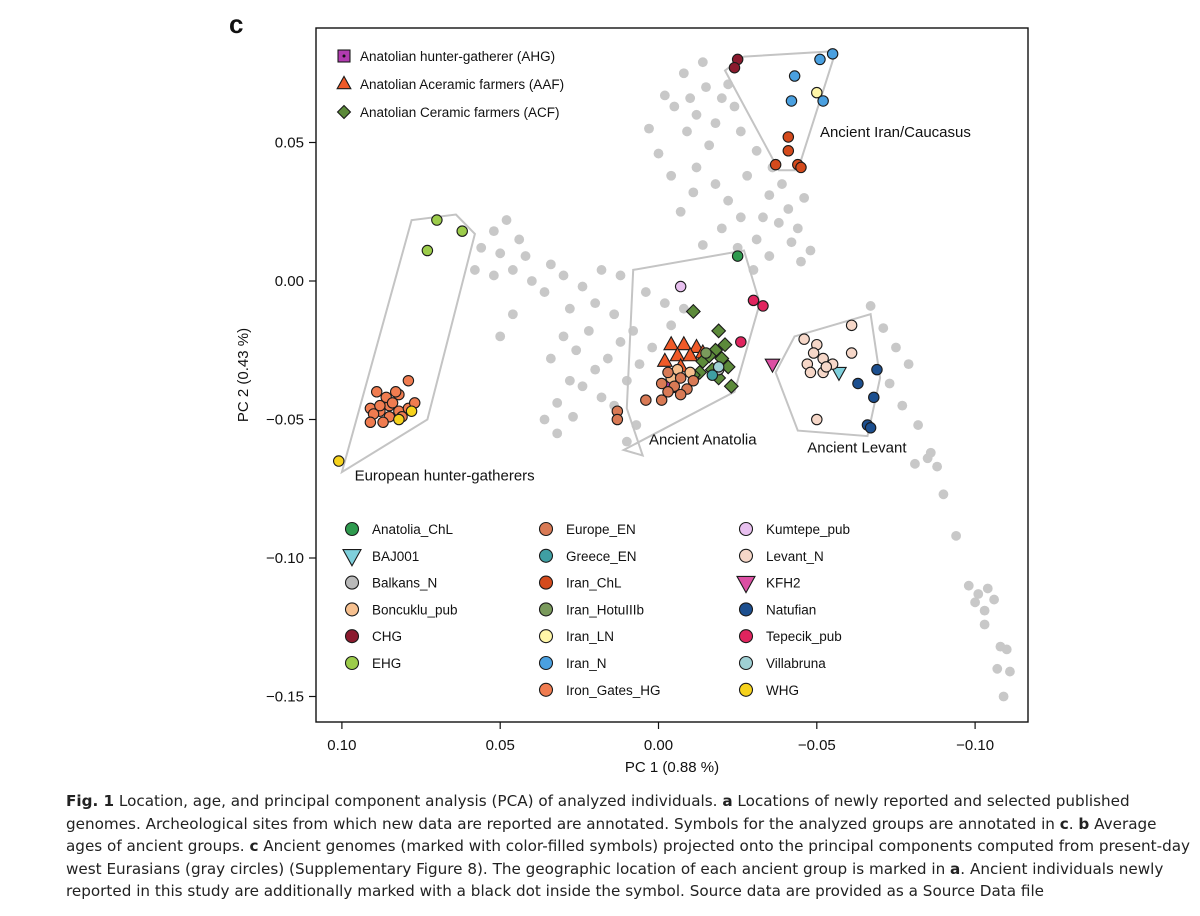 The image size is (1200, 916). What do you see at coordinates (437, 220) in the screenshot?
I see `point-ehg` at bounding box center [437, 220].